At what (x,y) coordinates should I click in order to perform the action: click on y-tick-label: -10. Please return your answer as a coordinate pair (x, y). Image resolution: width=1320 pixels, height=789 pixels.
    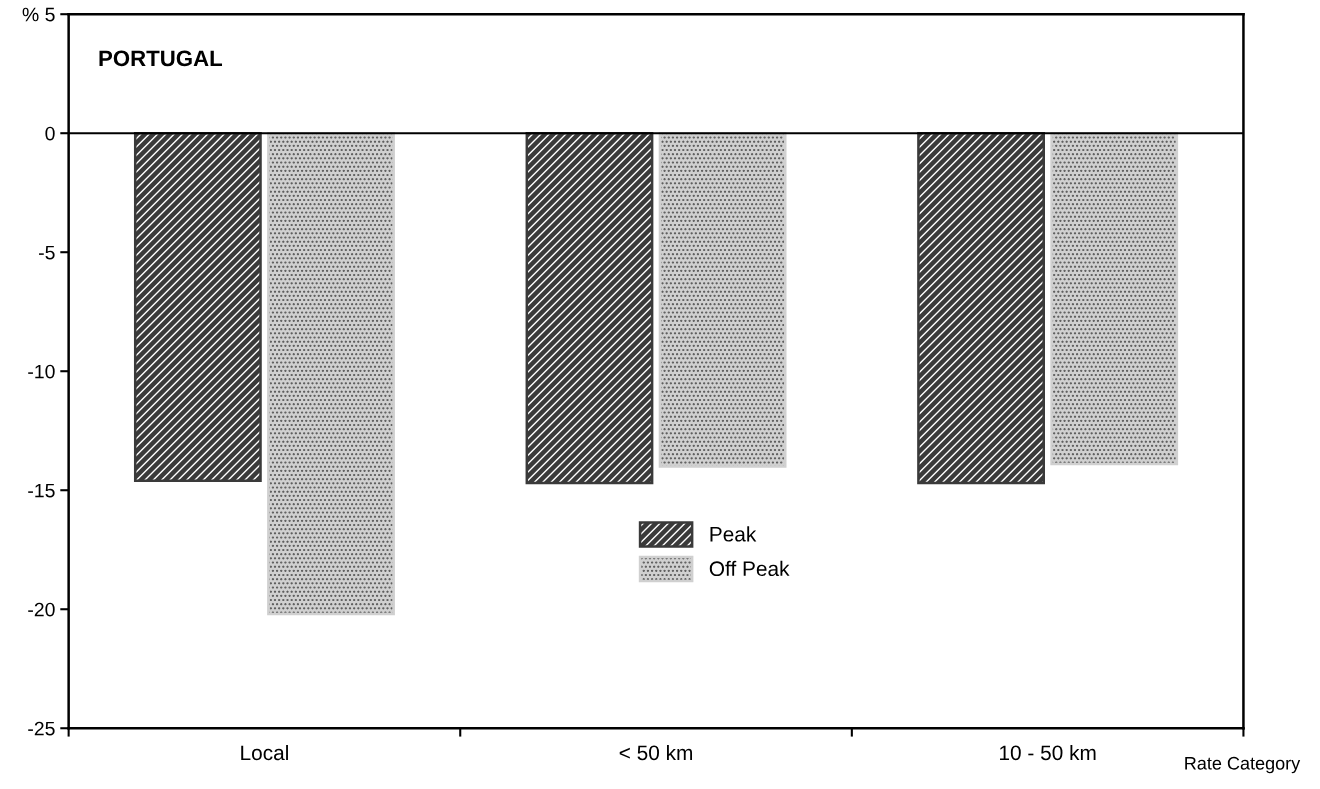
    Looking at the image, I should click on (41, 371).